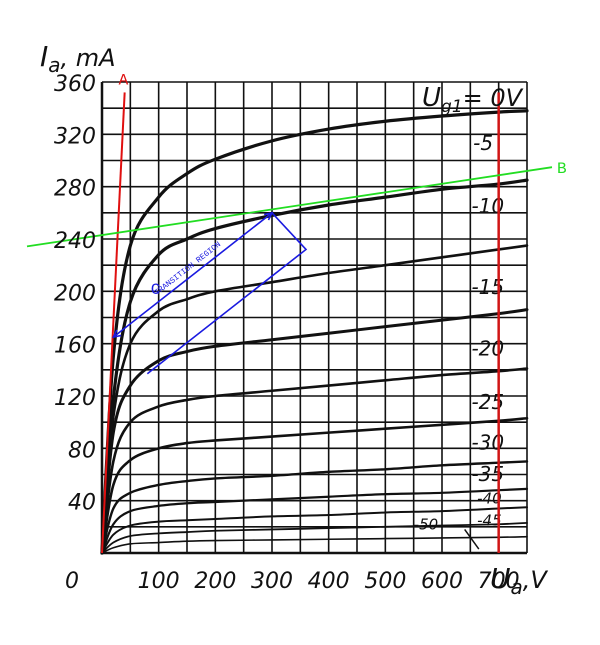  I want to click on x-tick-label: 700, so click(499, 581).